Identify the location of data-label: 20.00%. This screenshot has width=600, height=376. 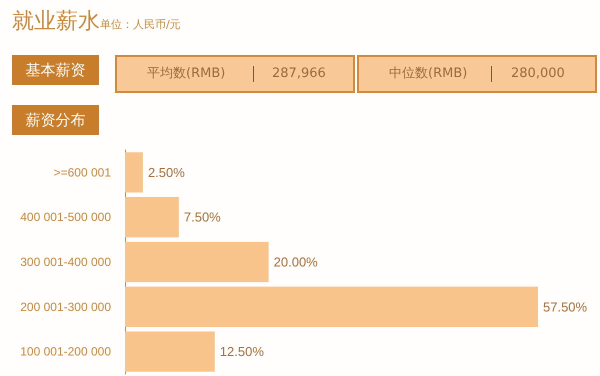
(296, 262).